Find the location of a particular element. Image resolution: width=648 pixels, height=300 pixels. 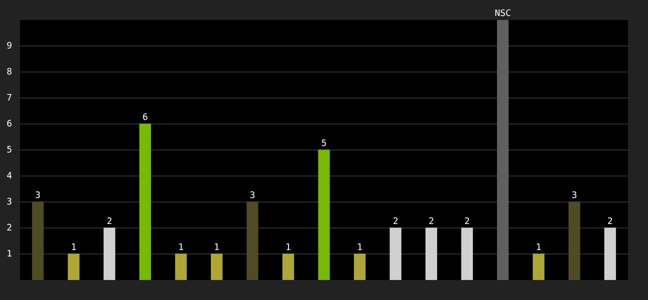

data-label: 5 is located at coordinates (324, 143).